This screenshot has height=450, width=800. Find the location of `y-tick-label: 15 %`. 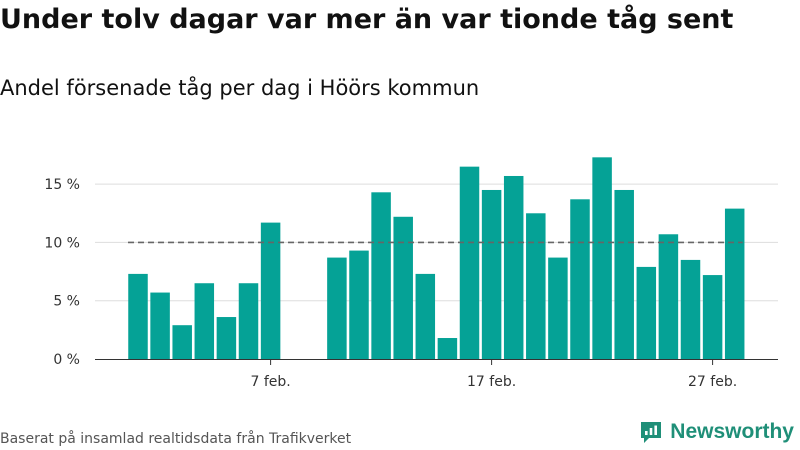

y-tick-label: 15 % is located at coordinates (62, 185).